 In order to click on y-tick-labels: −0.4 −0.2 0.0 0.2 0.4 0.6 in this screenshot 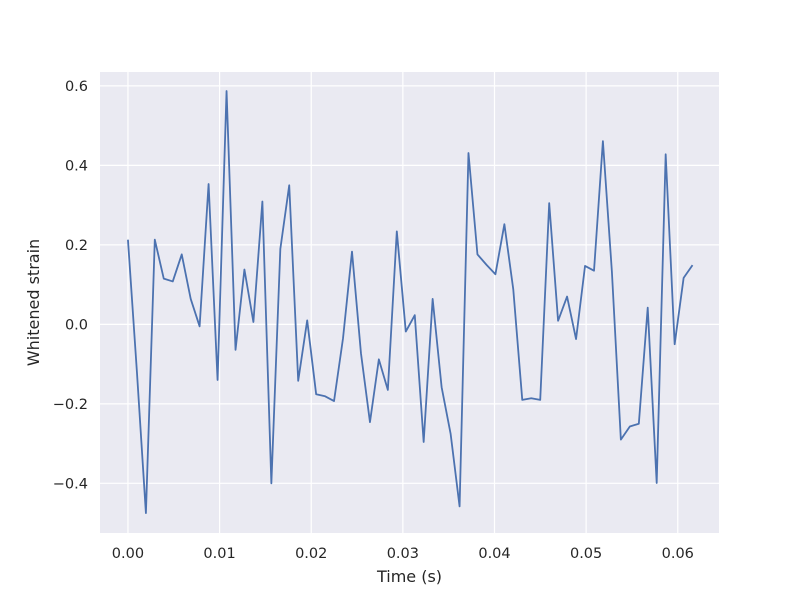, I will do `click(70, 285)`.